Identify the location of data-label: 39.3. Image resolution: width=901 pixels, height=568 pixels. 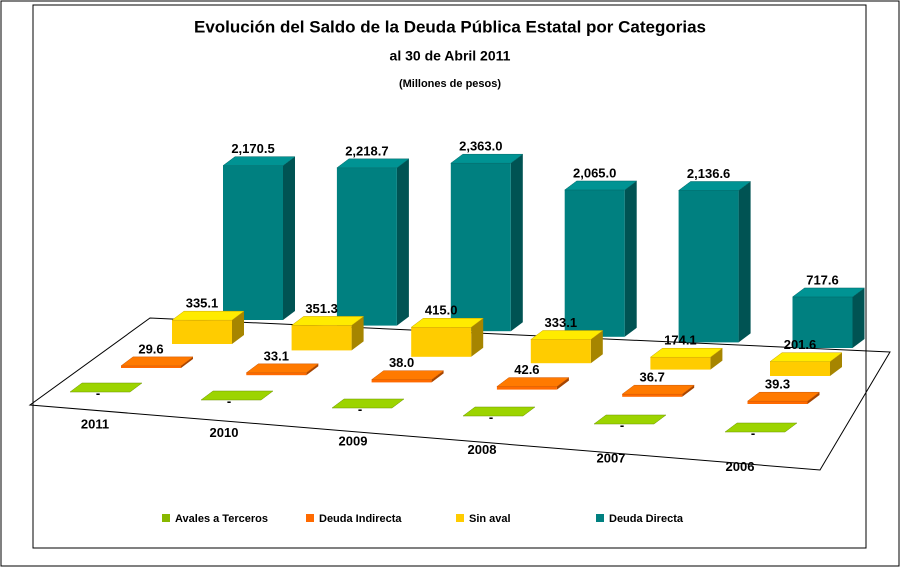
(777, 384).